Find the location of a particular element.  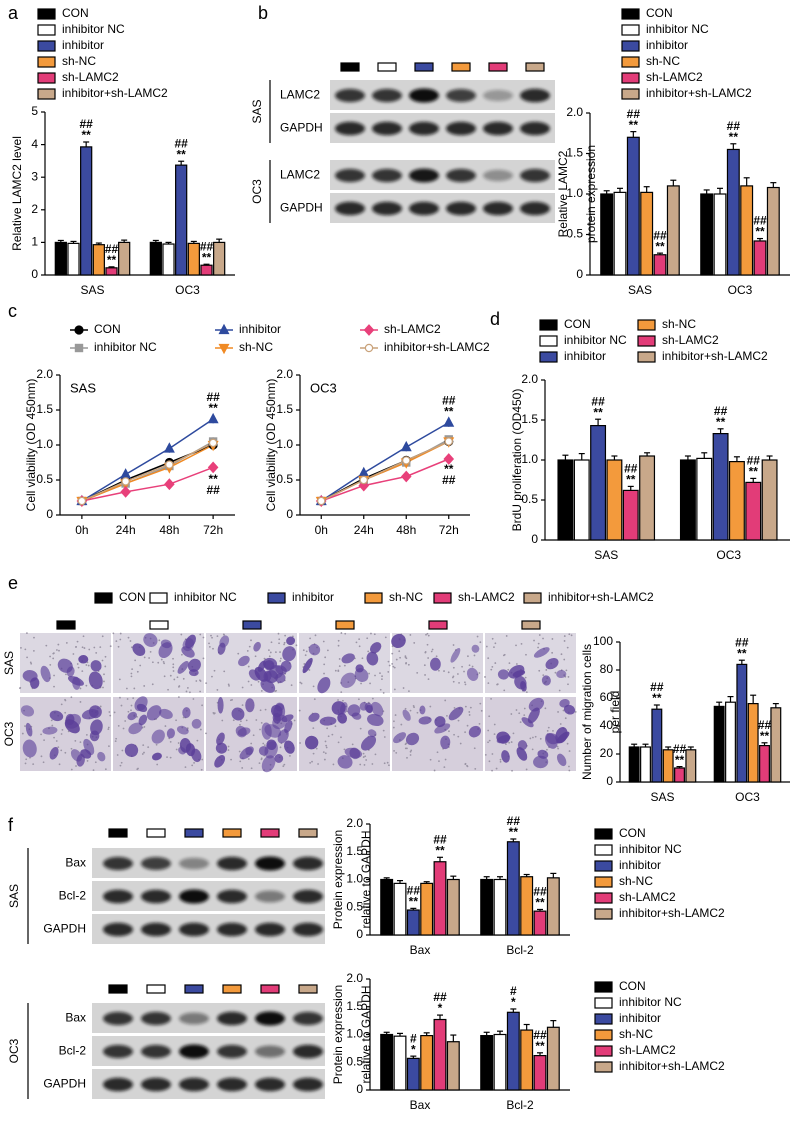

y-tick-label: 0 is located at coordinates (359, 1089).